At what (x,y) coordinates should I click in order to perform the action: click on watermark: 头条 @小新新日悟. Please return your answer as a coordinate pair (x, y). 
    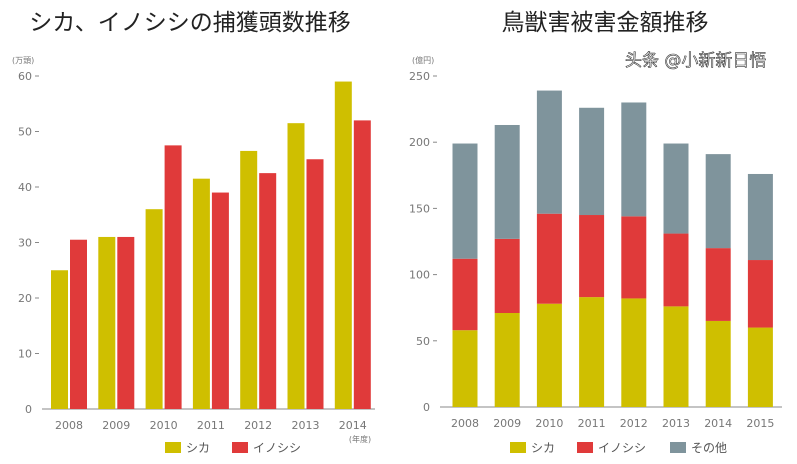
    Looking at the image, I should click on (695, 61).